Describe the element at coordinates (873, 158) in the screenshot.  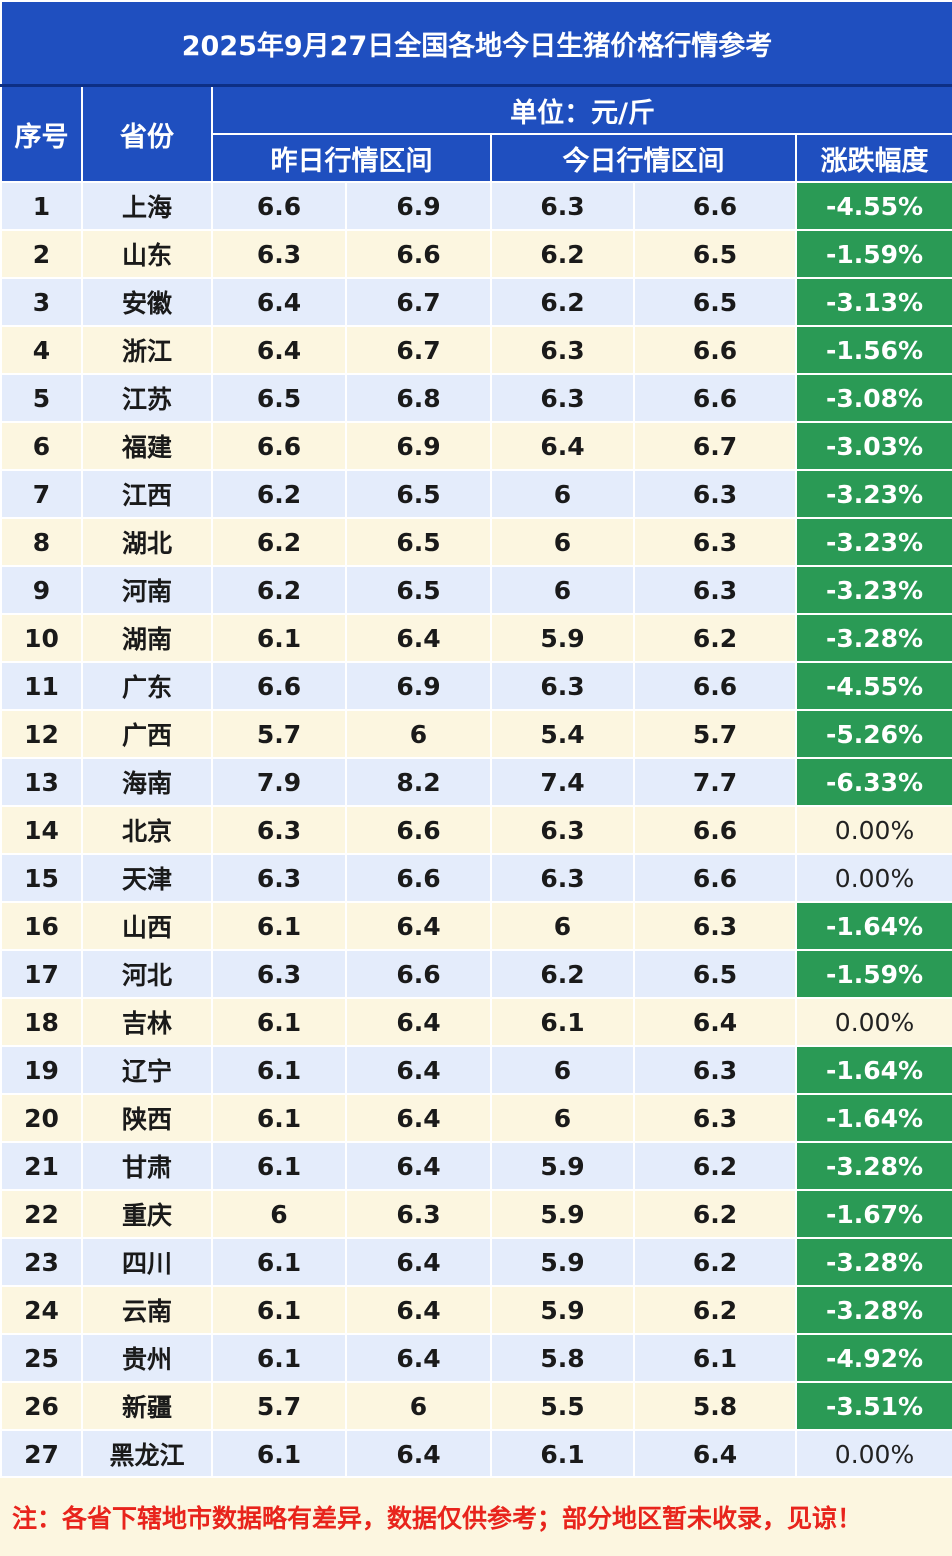
I see `column-header-change: 涨跌幅度` at that location.